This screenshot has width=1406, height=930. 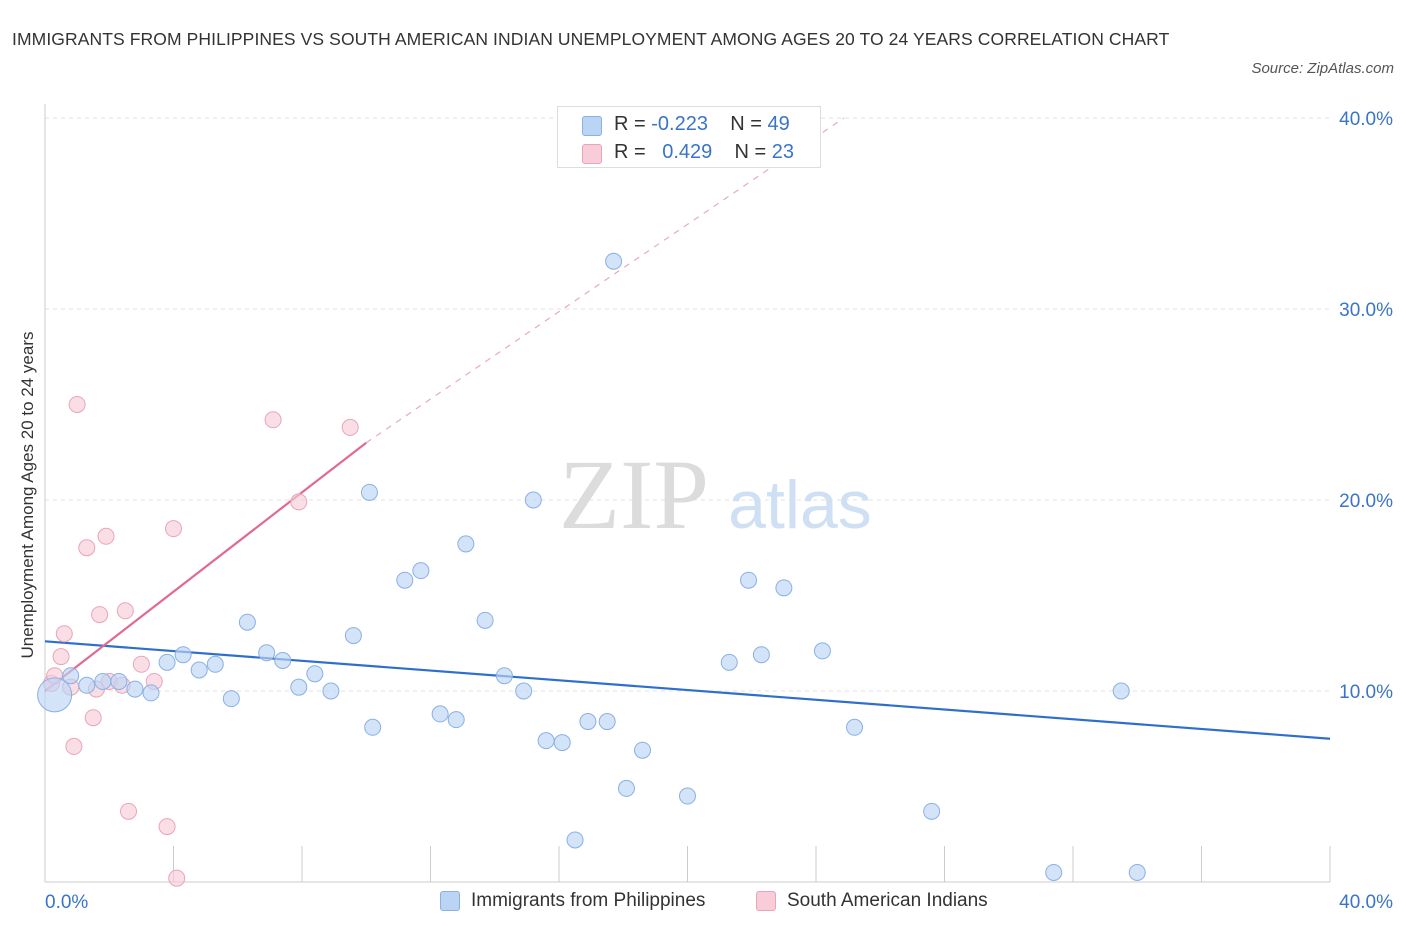 What do you see at coordinates (205, 566) in the screenshot?
I see `trend-line-south-american` at bounding box center [205, 566].